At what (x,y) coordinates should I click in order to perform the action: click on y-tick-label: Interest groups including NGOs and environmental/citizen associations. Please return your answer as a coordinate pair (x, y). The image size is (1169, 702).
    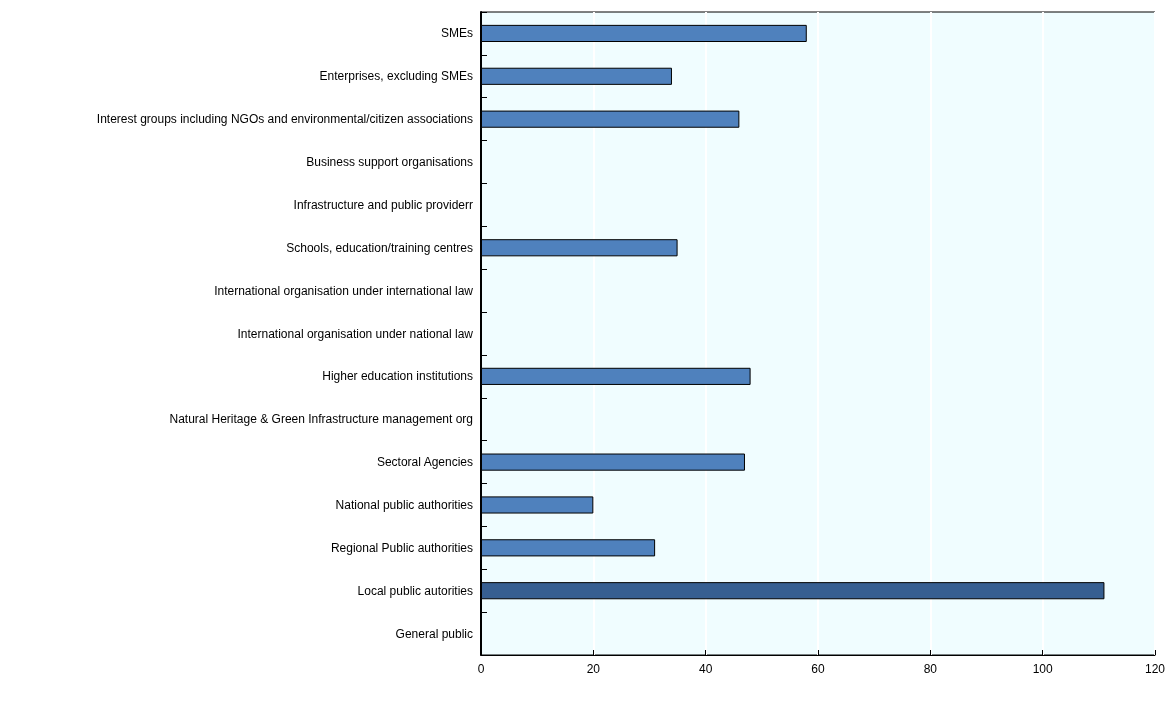
    Looking at the image, I should click on (284, 119).